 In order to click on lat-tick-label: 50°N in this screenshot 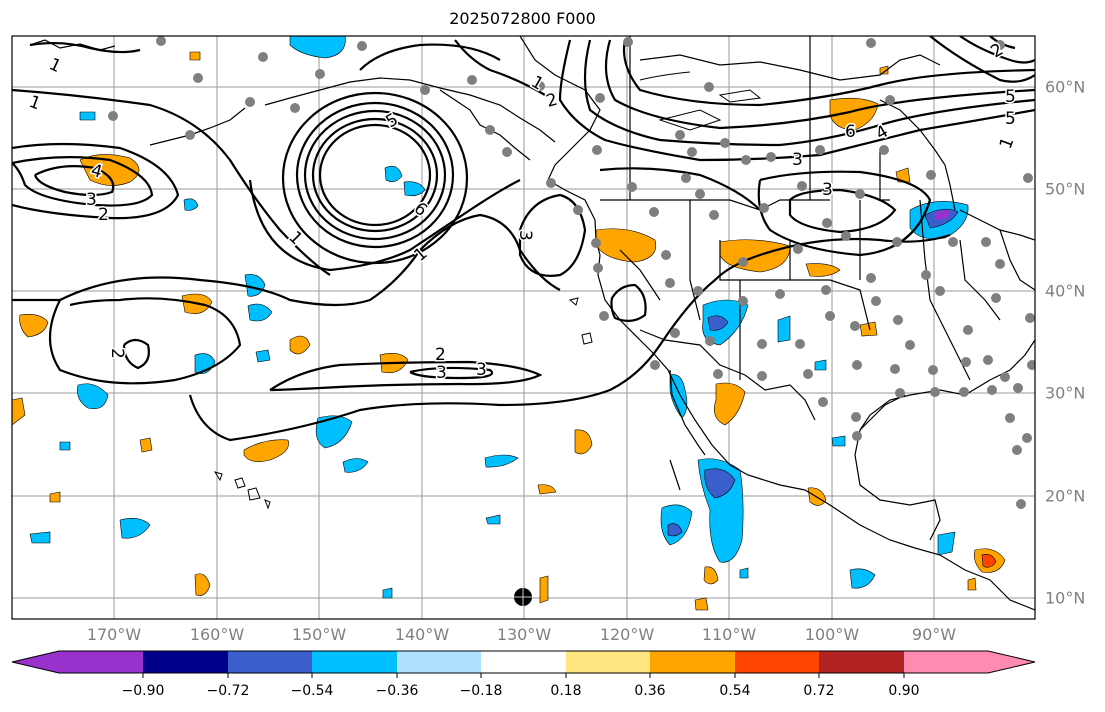, I will do `click(1065, 189)`.